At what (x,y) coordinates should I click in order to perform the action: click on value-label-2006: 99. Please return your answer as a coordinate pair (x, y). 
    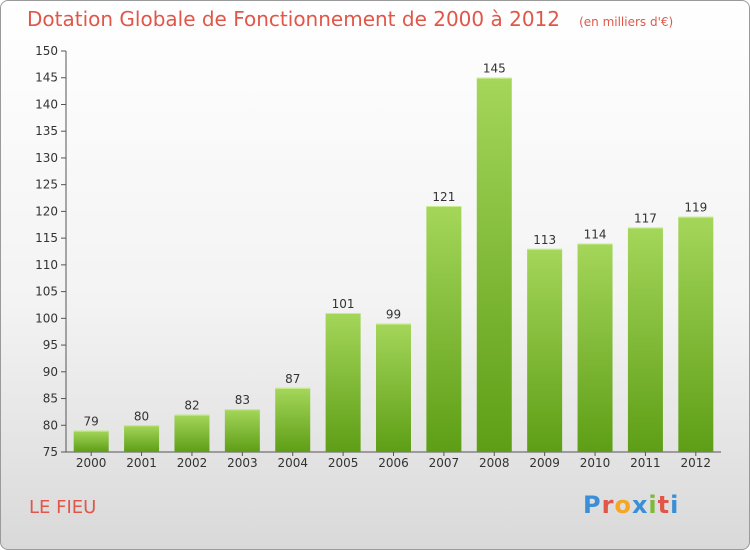
    Looking at the image, I should click on (393, 315).